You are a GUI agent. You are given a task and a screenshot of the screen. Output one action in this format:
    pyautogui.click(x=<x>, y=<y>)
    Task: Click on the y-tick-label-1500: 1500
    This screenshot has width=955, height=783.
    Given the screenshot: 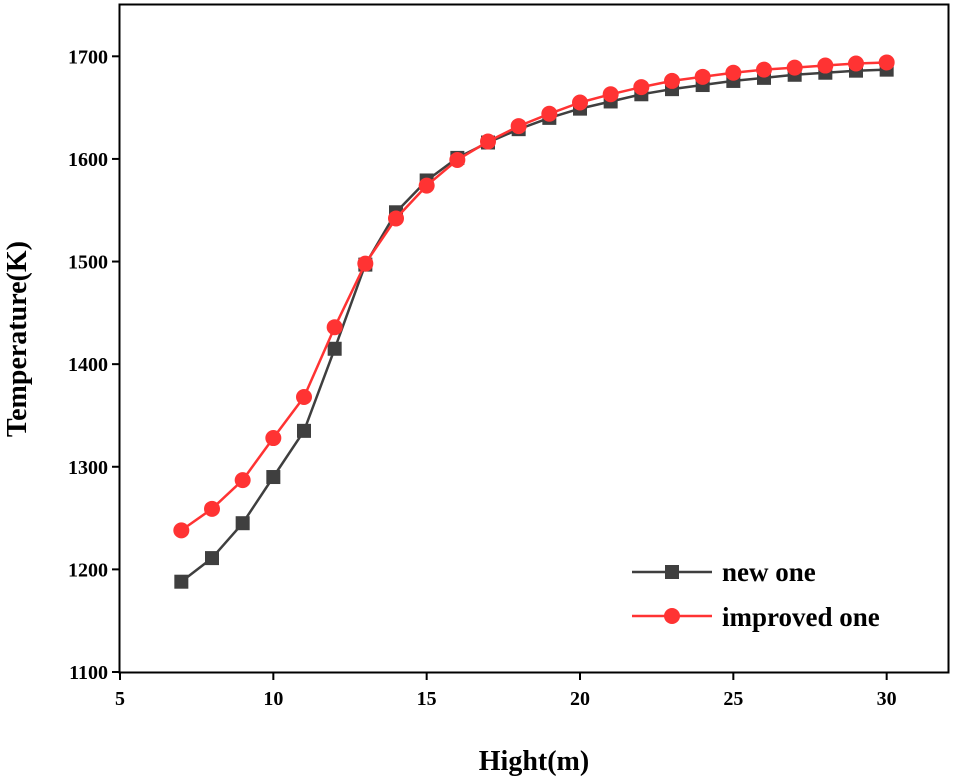 What is the action you would take?
    pyautogui.click(x=88, y=263)
    